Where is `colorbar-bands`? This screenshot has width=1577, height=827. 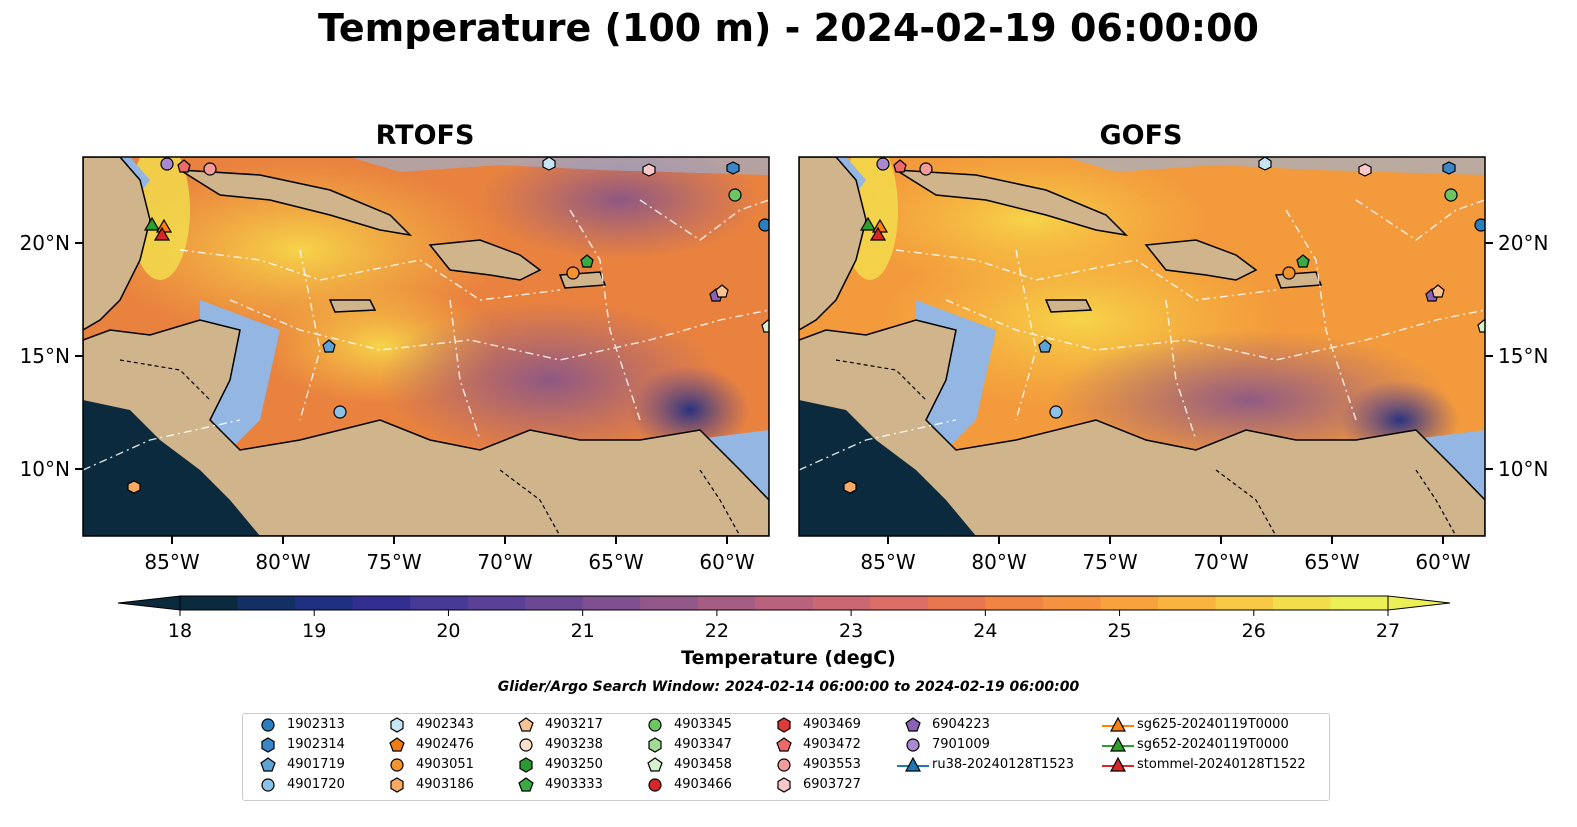 colorbar-bands is located at coordinates (784, 603).